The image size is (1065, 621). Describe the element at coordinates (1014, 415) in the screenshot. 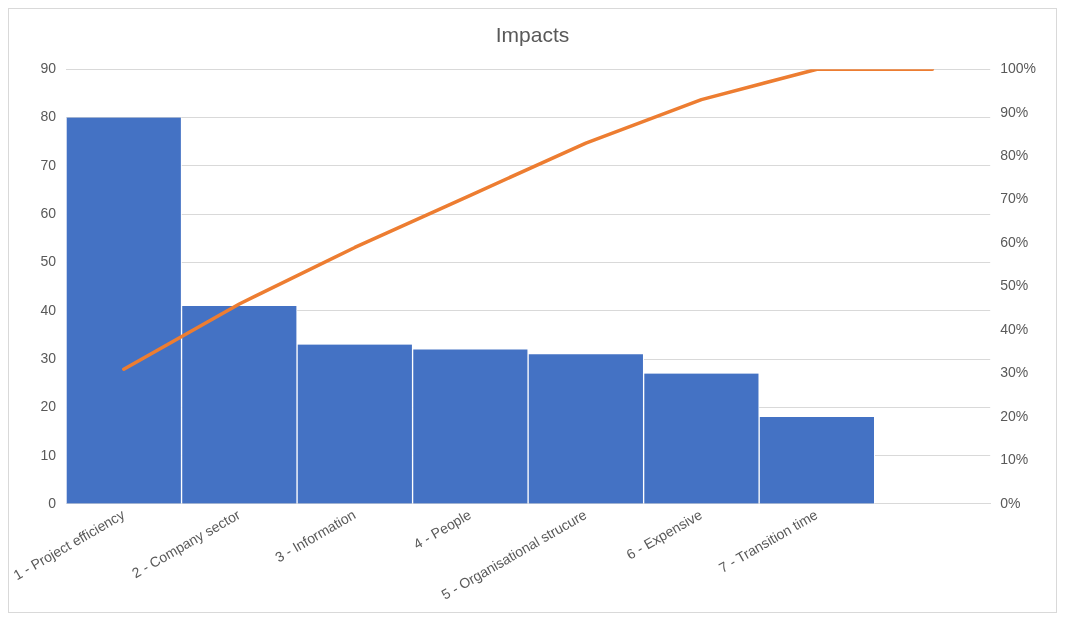

I see `y2-tick-label: 20%` at that location.